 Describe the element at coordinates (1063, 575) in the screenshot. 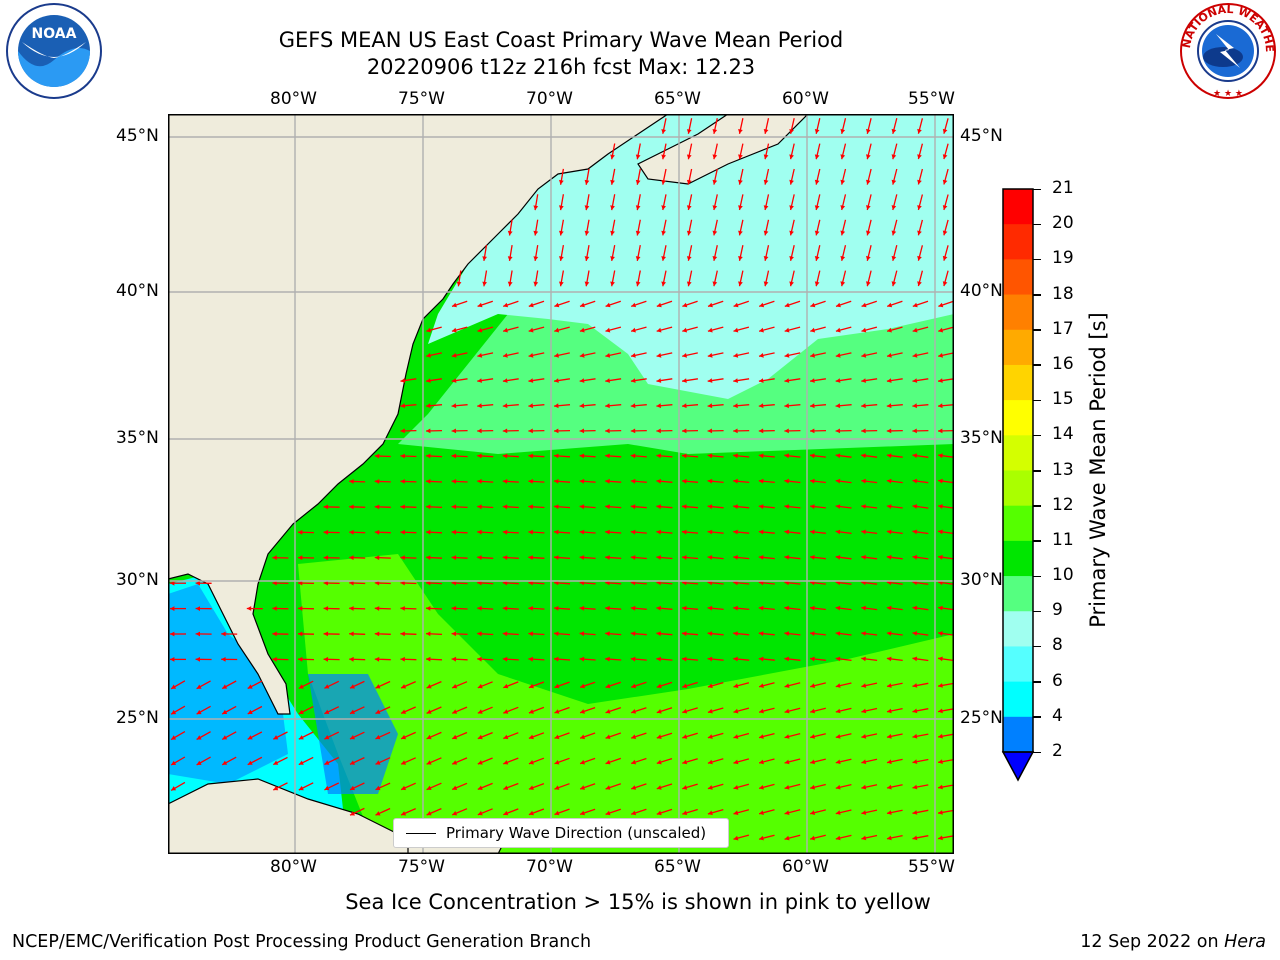

I see `colorbar-tick-label: 10` at that location.